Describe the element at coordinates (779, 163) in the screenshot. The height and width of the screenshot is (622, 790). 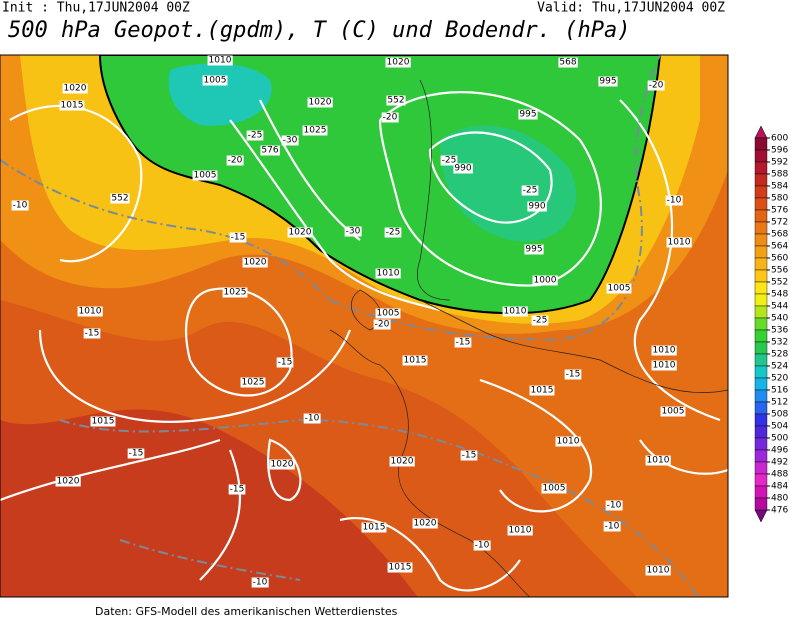
I see `colorbar-label: 592` at that location.